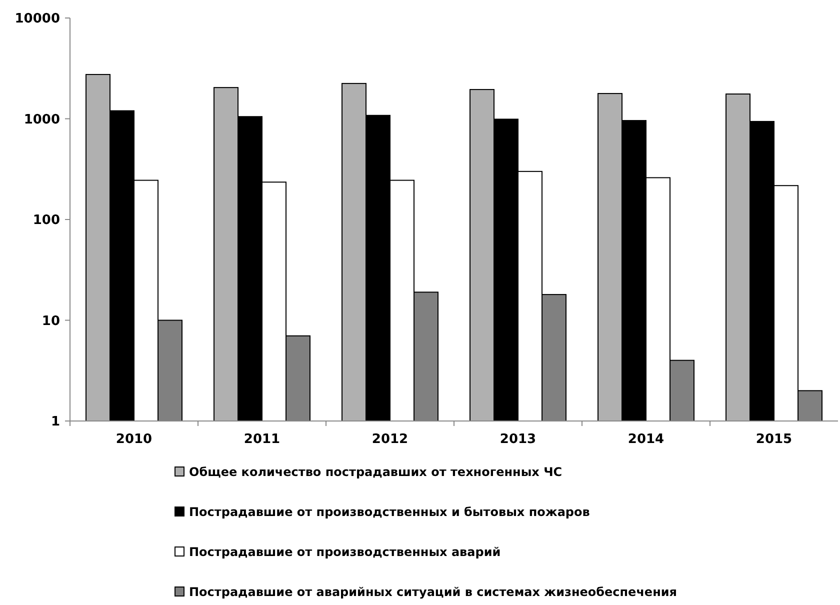 Image resolution: width=840 pixels, height=605 pixels. What do you see at coordinates (42, 120) in the screenshot?
I see `y-tick-label: 1000` at bounding box center [42, 120].